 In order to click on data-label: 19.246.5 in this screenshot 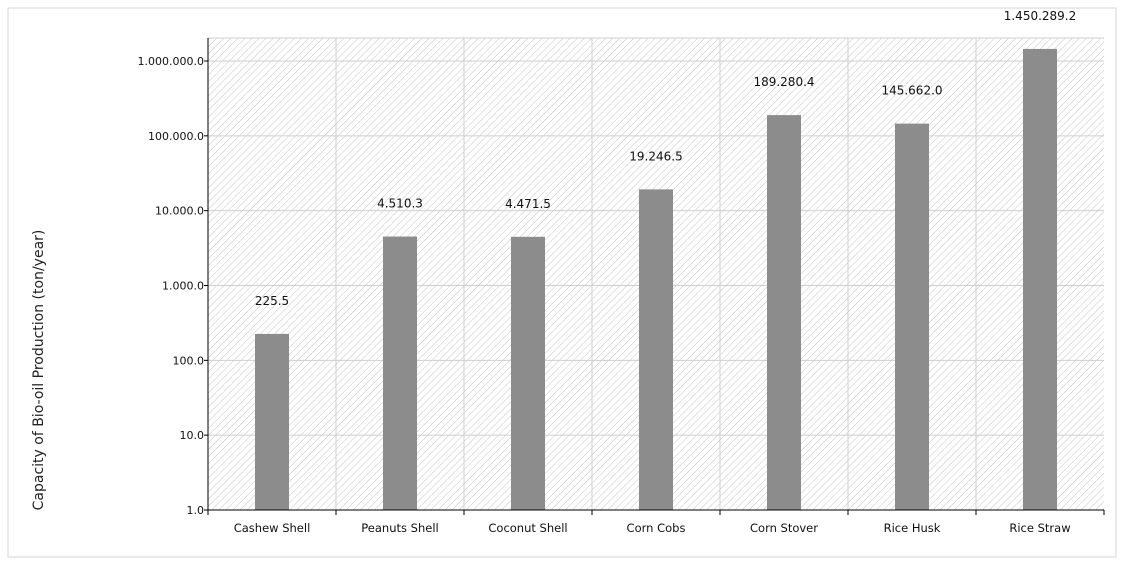, I will do `click(655, 156)`.